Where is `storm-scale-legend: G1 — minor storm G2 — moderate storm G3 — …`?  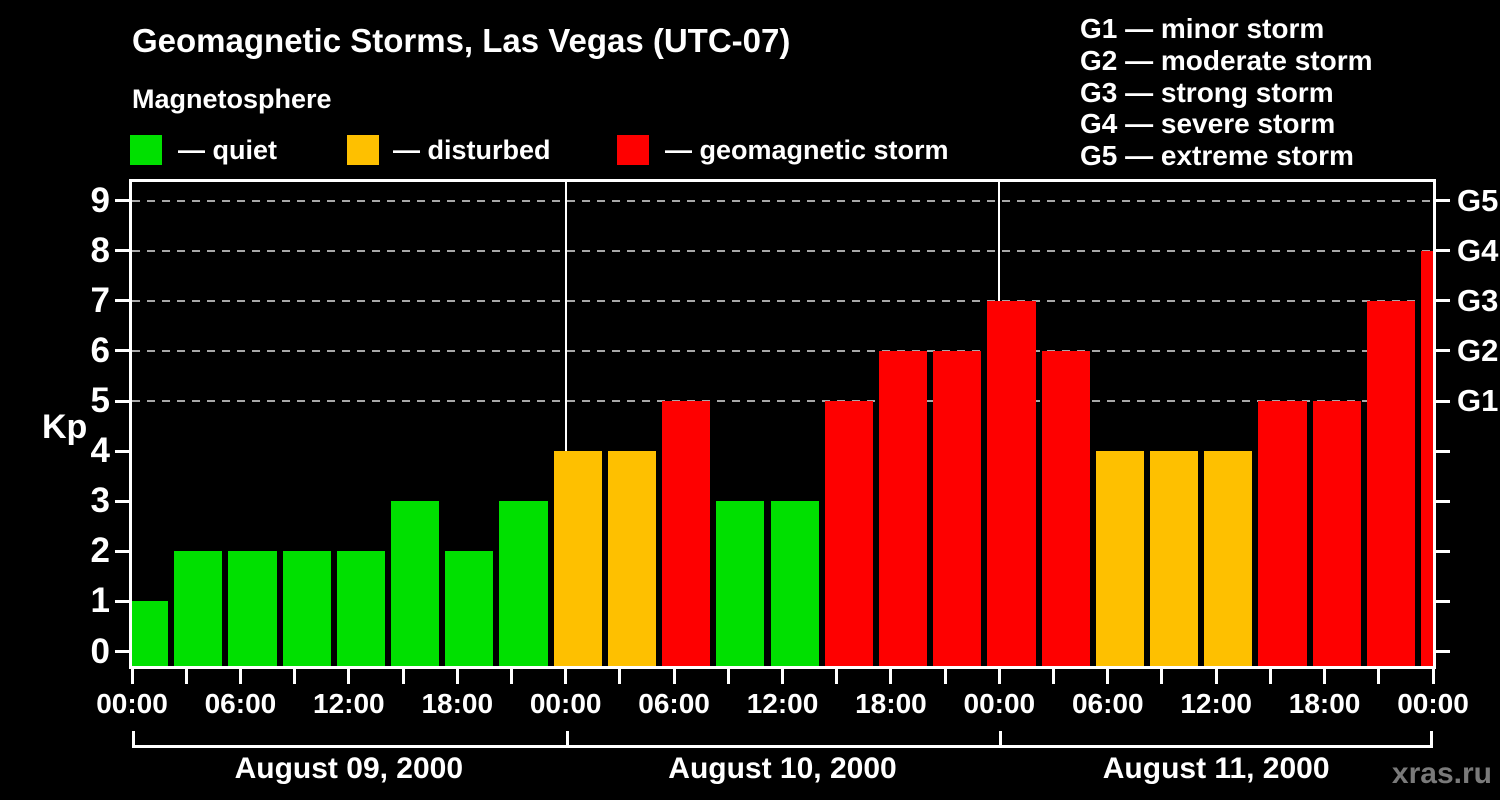 storm-scale-legend: G1 — minor storm G2 — moderate storm G3 — … is located at coordinates (1226, 92).